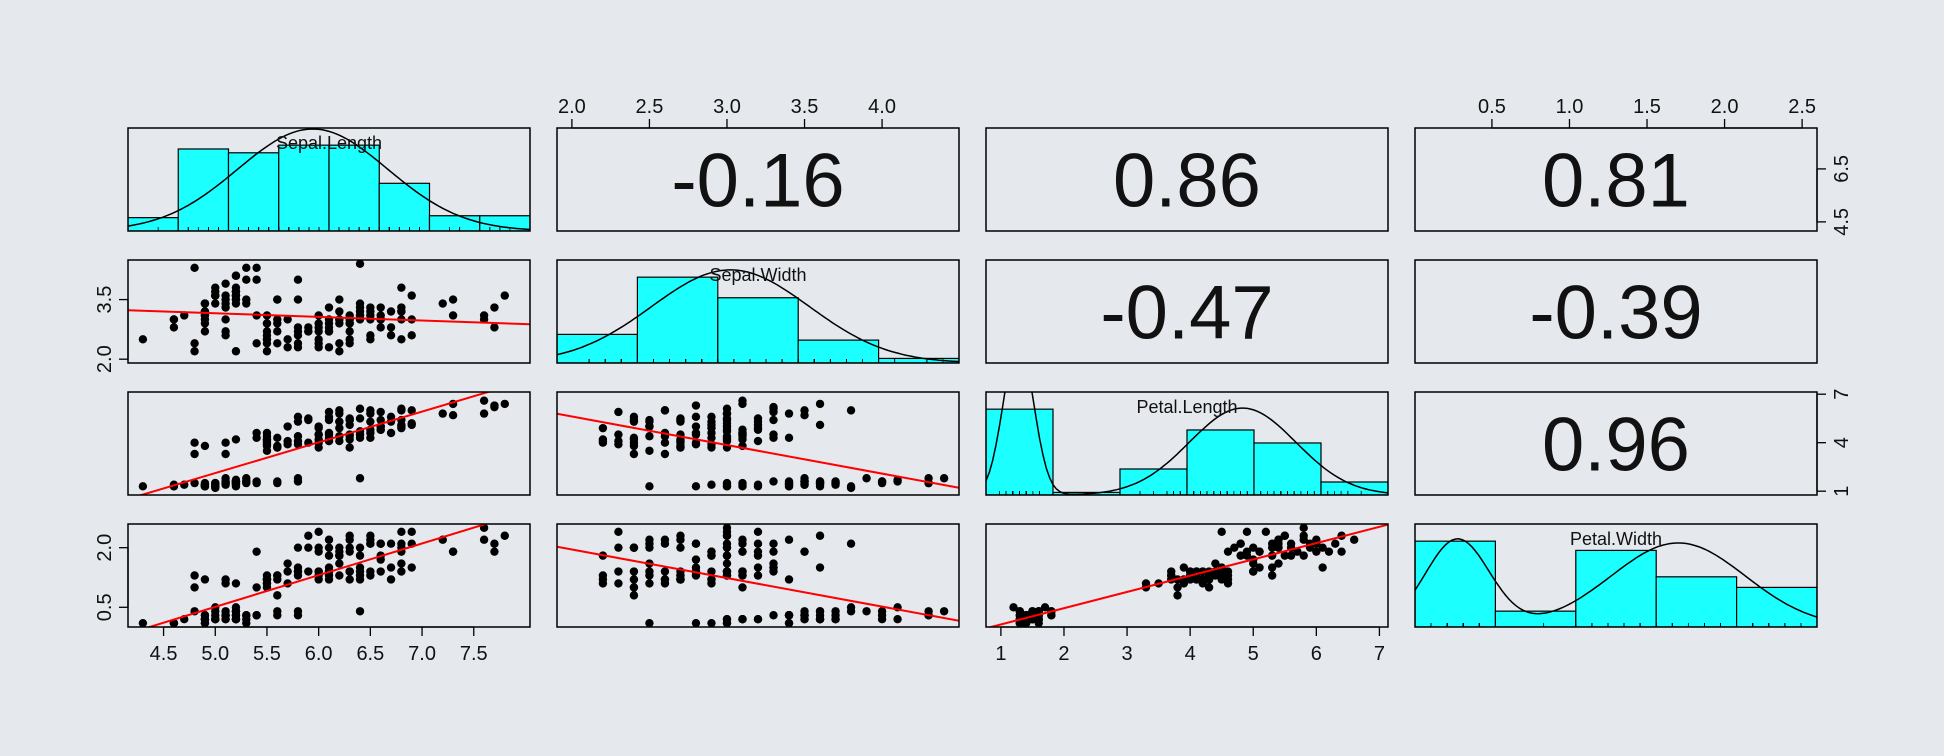 The image size is (1944, 756). Describe the element at coordinates (1187, 181) in the screenshot. I see `correlation-value-sepal-length-petal-length: 0.86` at that location.